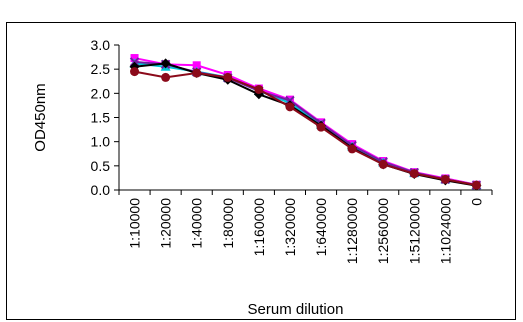  What do you see at coordinates (101, 118) in the screenshot?
I see `y-tick-label: 1.5` at bounding box center [101, 118].